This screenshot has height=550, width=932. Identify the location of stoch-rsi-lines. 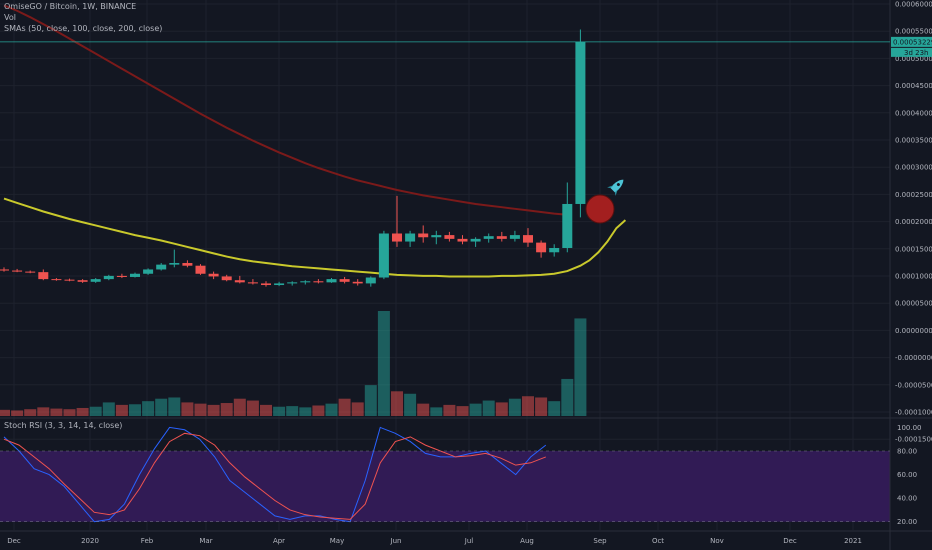
(275, 474).